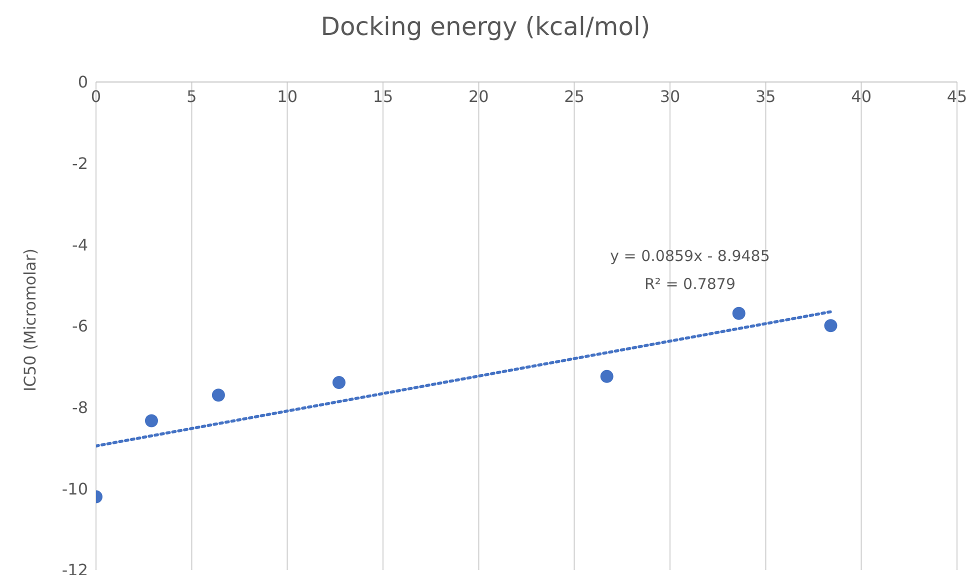 Image resolution: width=971 pixels, height=575 pixels. What do you see at coordinates (80, 326) in the screenshot?
I see `y-tick-label: -6` at bounding box center [80, 326].